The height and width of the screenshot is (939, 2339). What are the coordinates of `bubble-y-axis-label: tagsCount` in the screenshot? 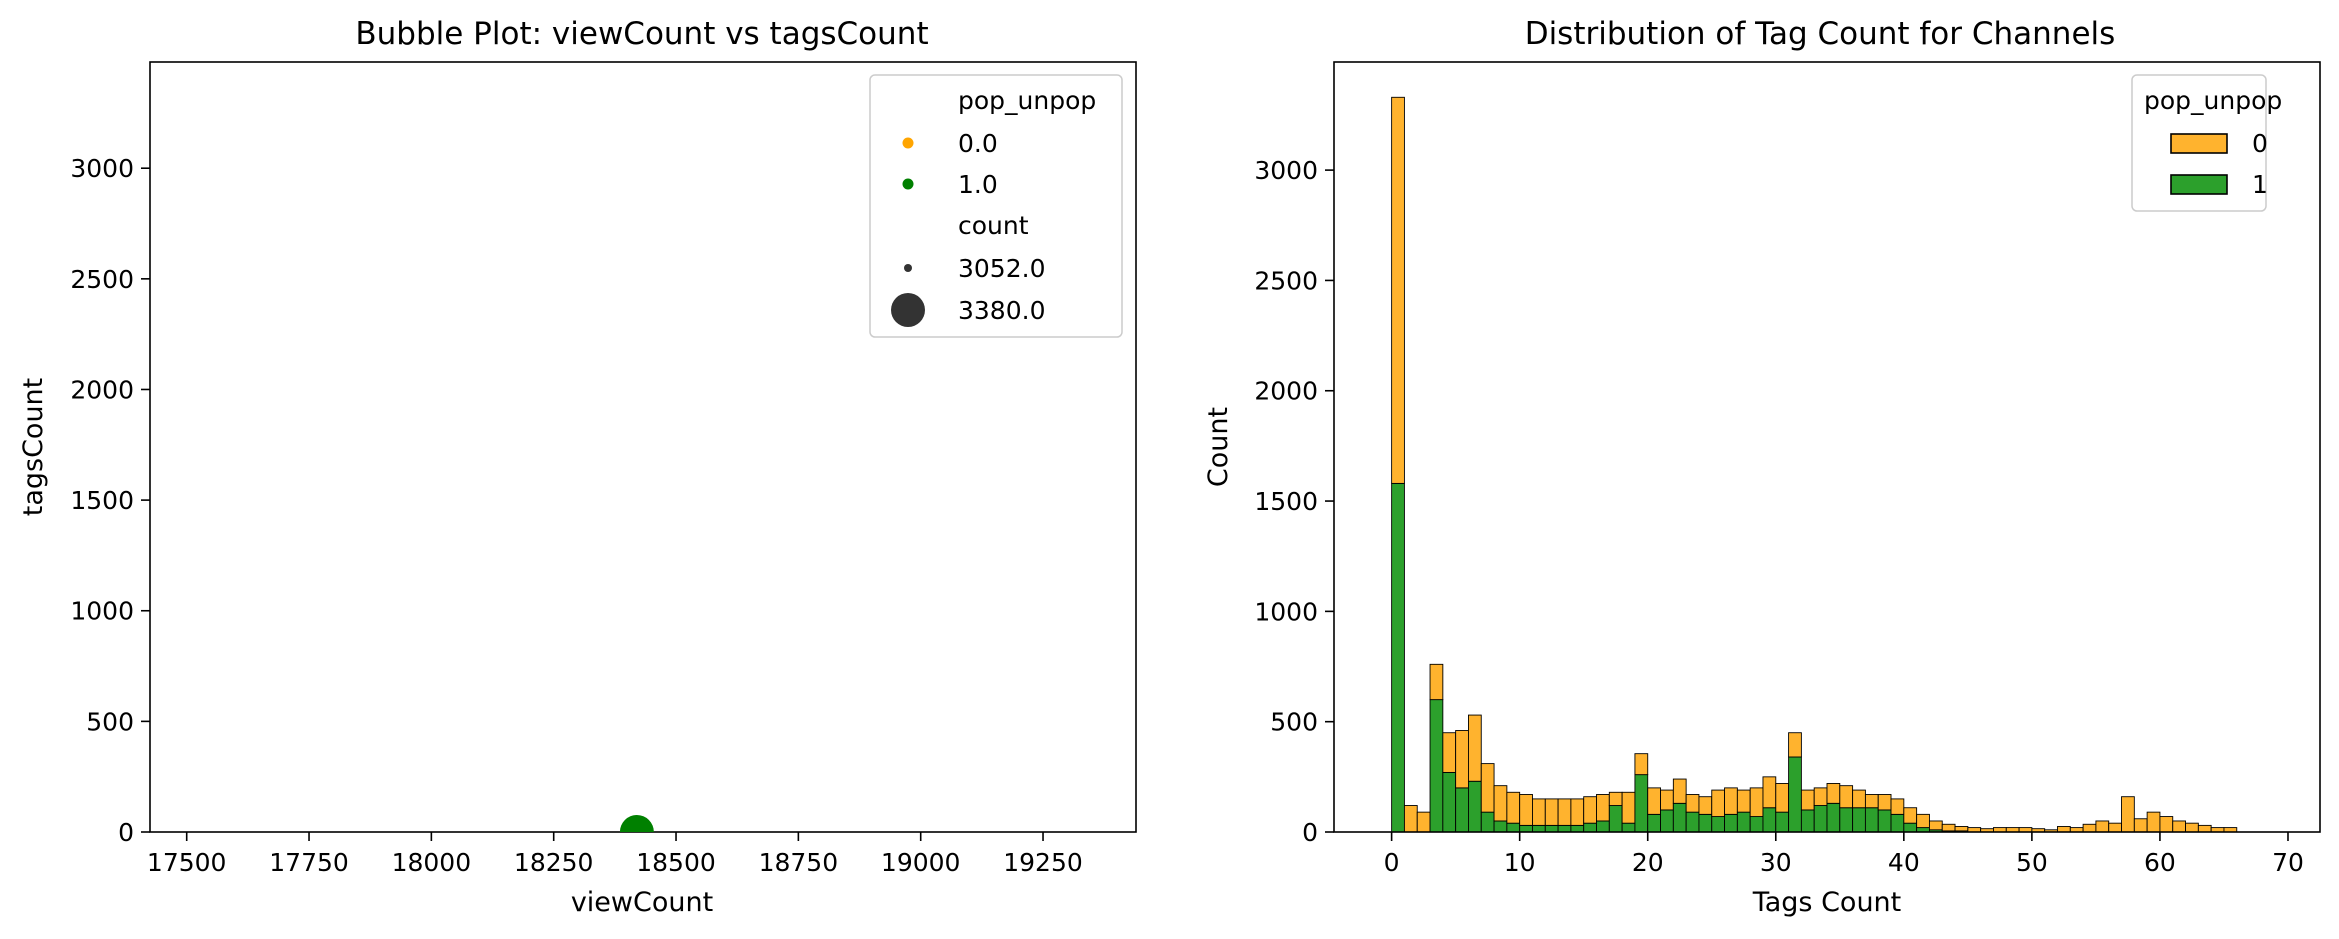 It's located at (33, 447).